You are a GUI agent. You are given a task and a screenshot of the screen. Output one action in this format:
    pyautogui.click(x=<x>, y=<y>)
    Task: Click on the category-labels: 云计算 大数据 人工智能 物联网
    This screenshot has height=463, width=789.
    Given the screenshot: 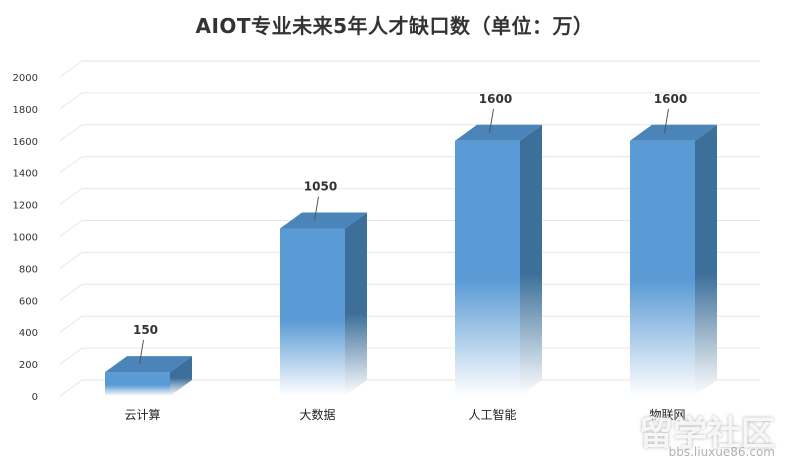 What is the action you would take?
    pyautogui.click(x=404, y=414)
    